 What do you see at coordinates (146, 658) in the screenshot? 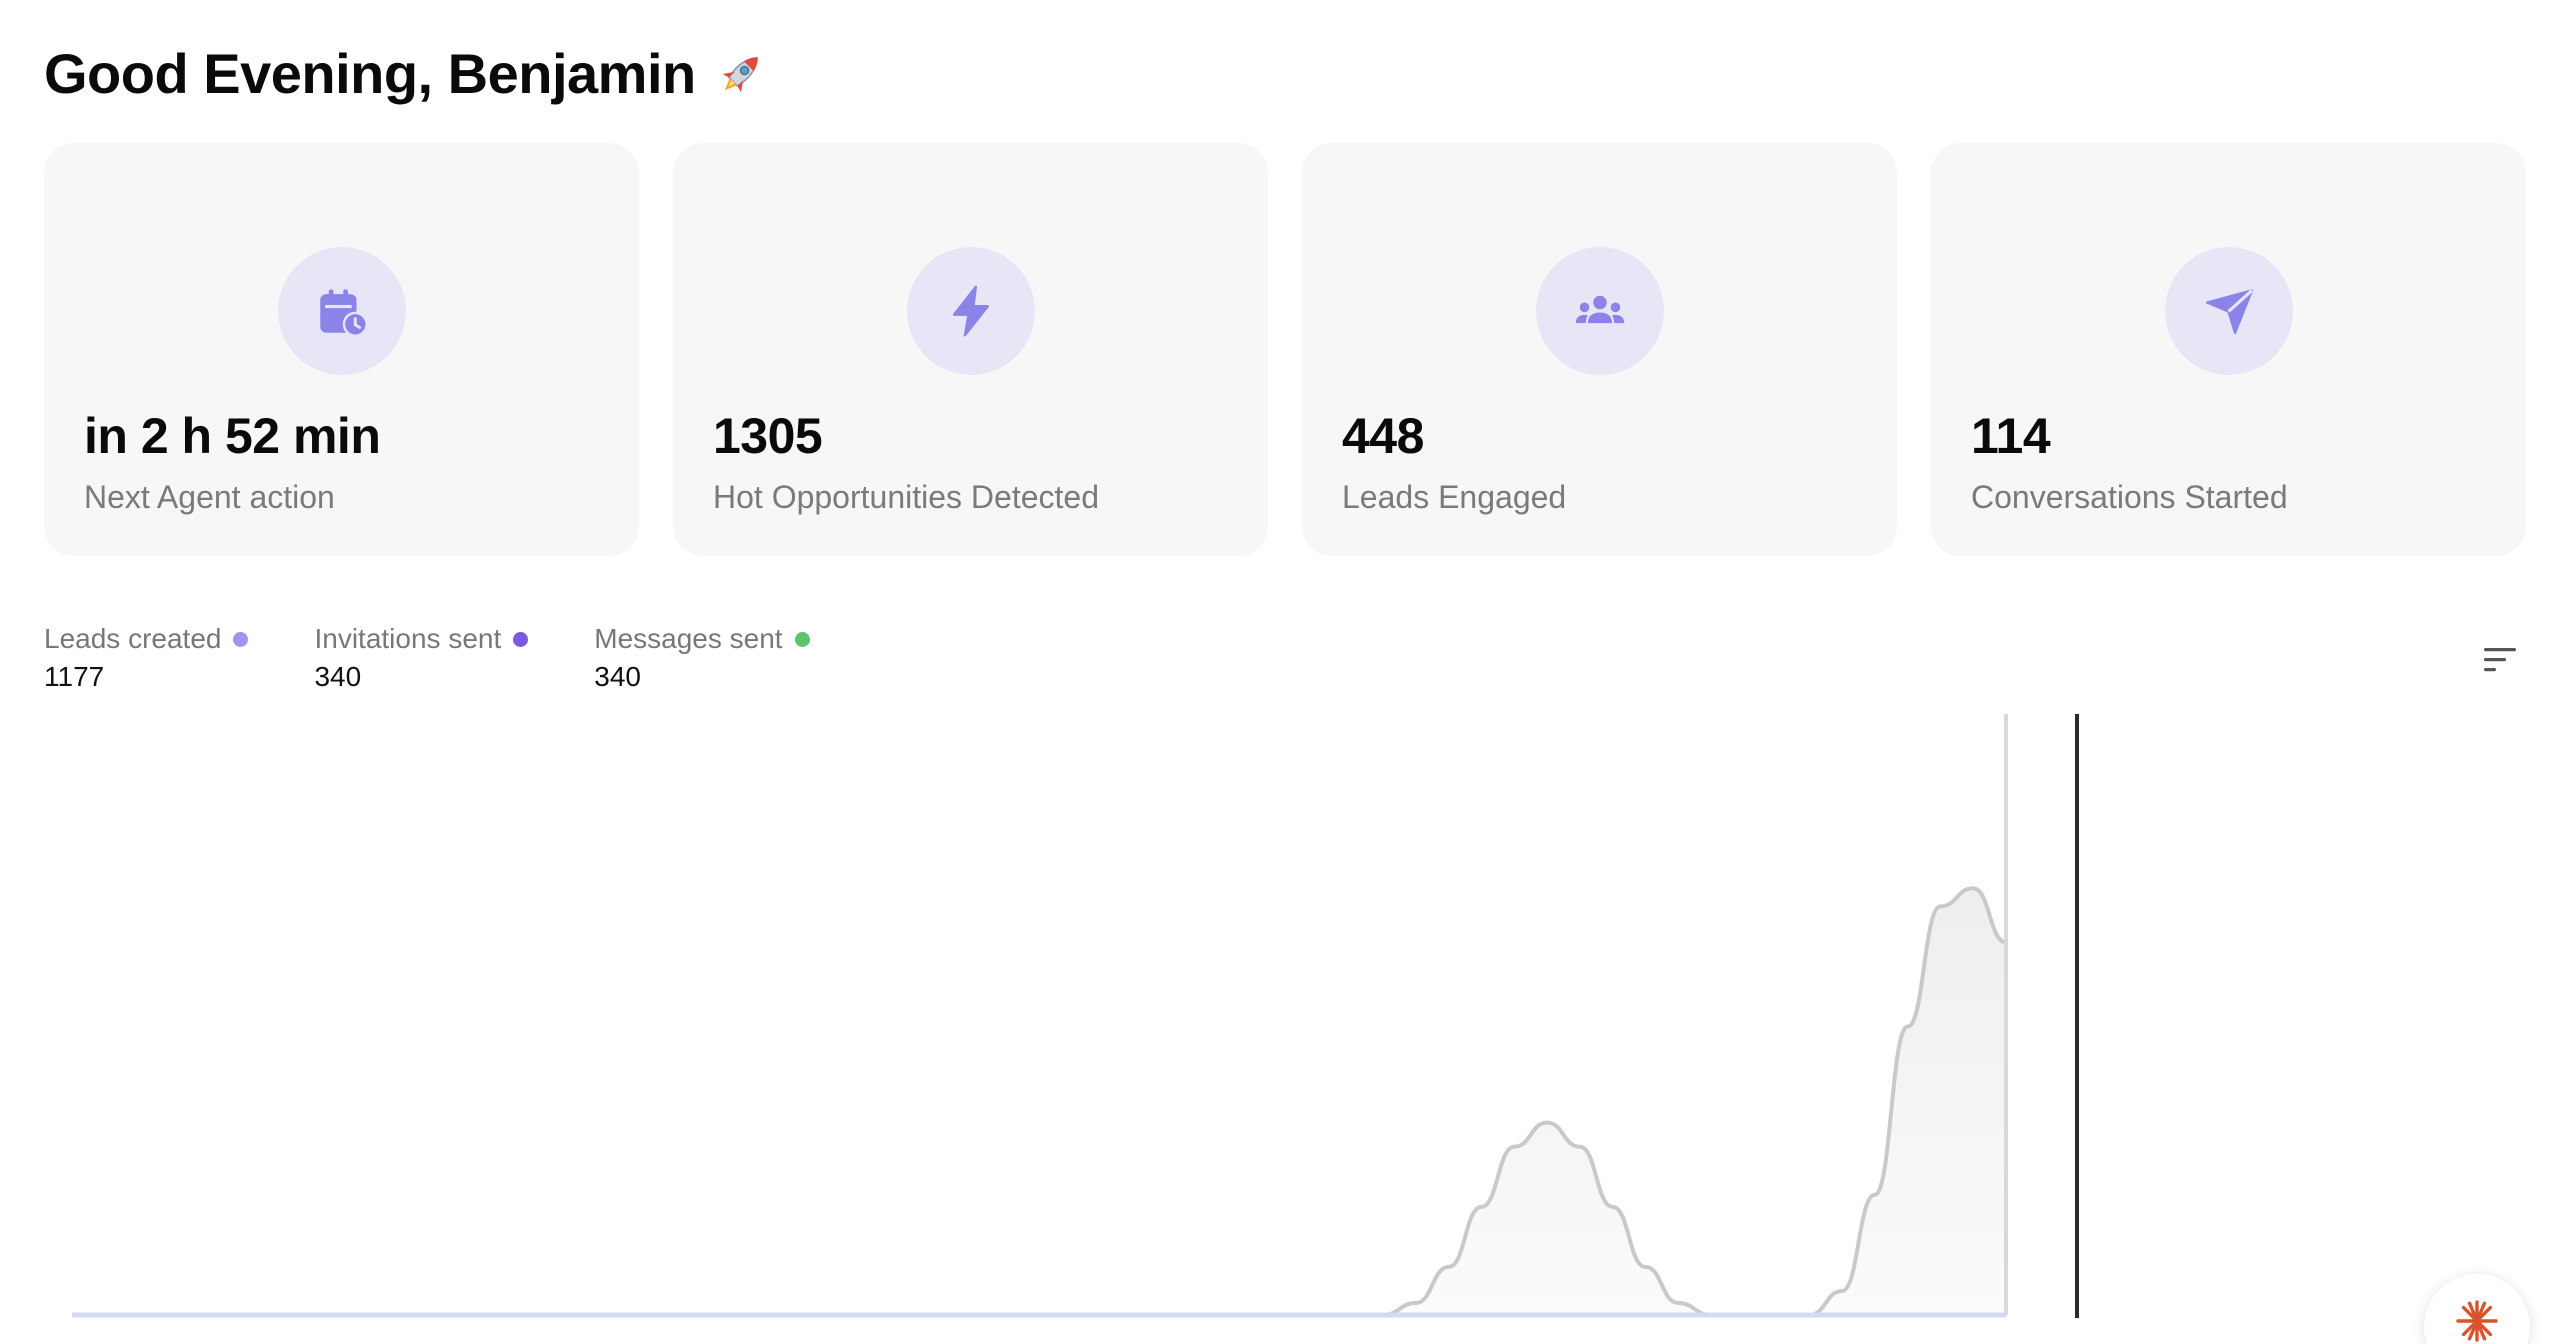
I see `legend-item-leads-created: Leads created 1177` at bounding box center [146, 658].